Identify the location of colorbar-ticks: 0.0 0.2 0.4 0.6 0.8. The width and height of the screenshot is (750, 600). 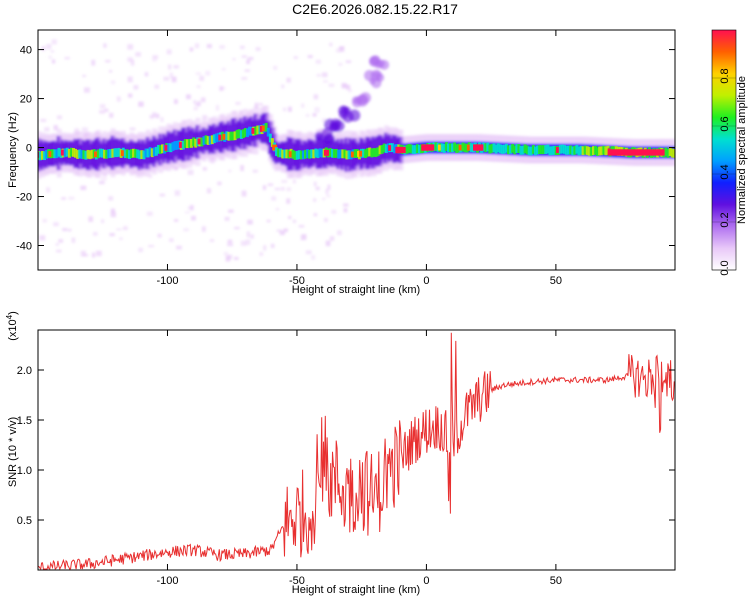
(724, 172).